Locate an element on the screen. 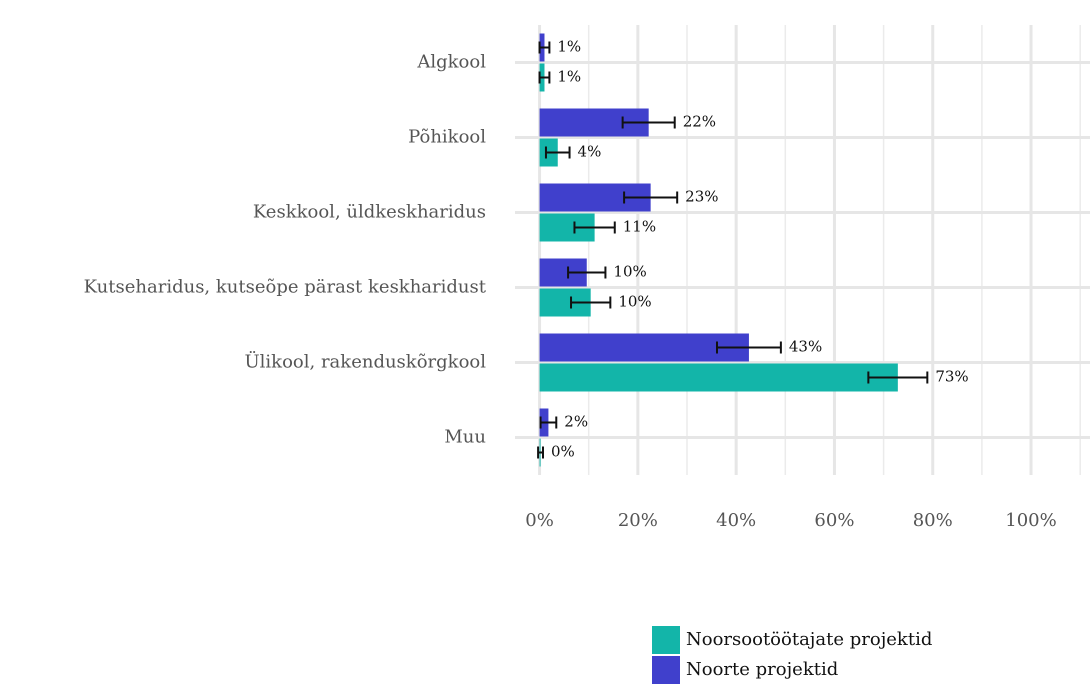 This screenshot has height=684, width=1090. x-tick-label: 0% is located at coordinates (539, 520).